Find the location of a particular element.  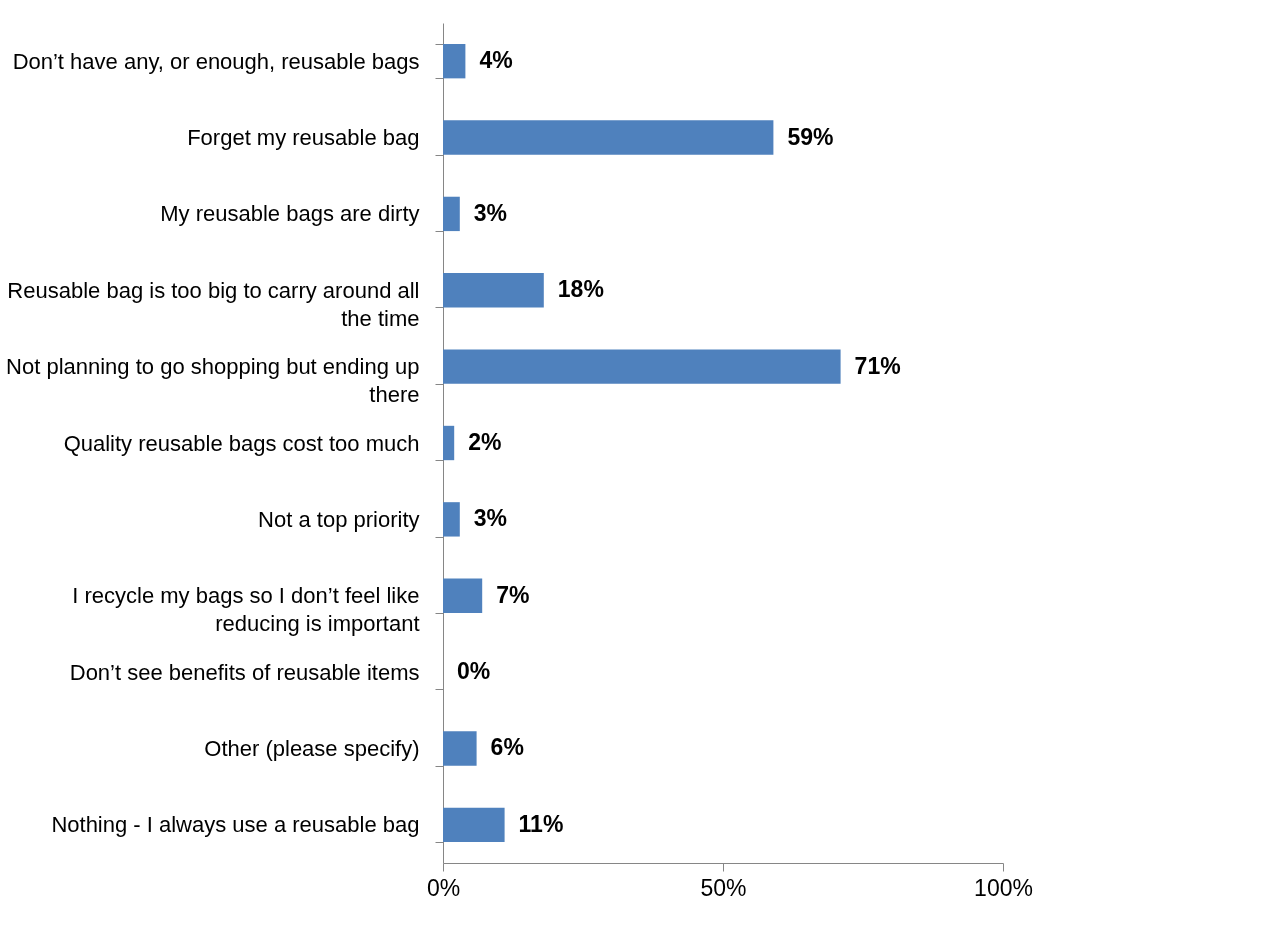

y-tick-label: Quality reusable bags cost too much is located at coordinates (241, 443).